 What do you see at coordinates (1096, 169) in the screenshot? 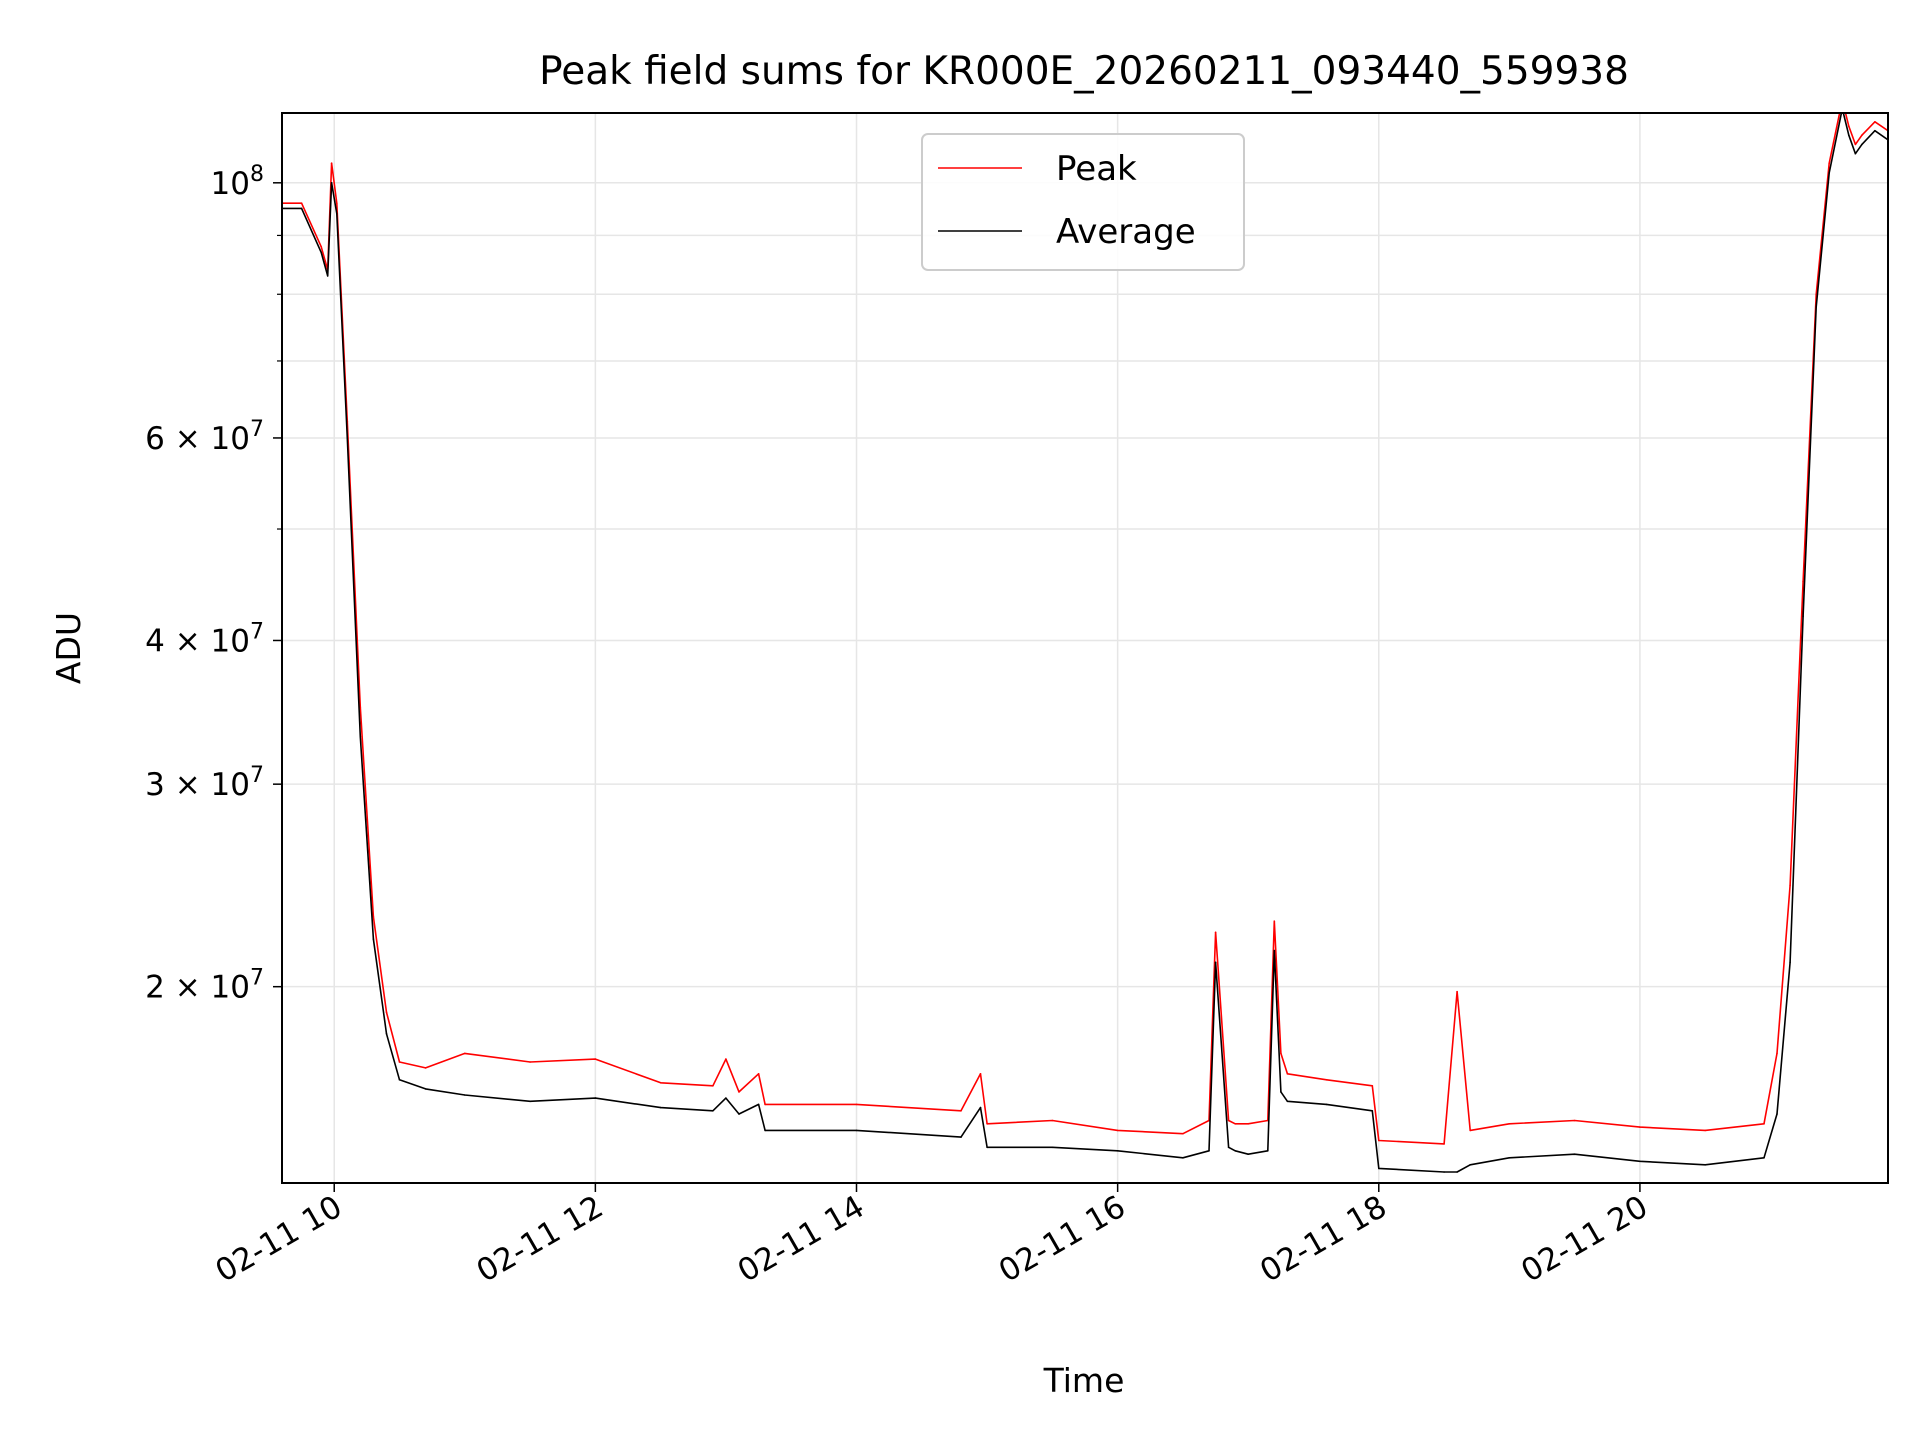
I see `legend-label-peak: Peak` at bounding box center [1096, 169].